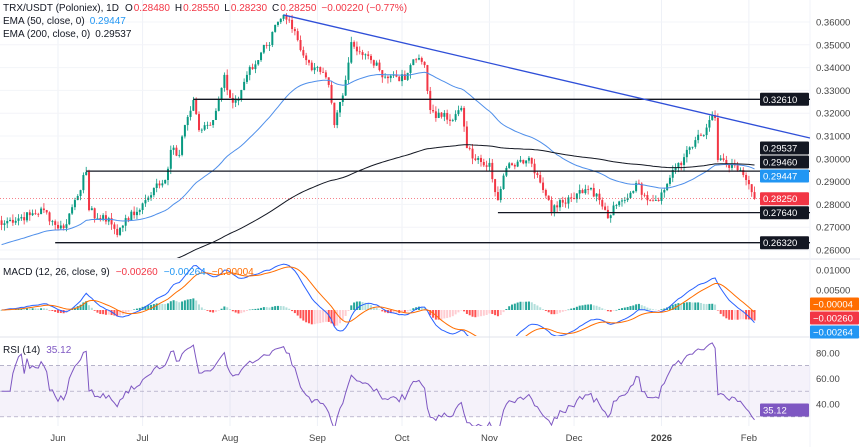 The height and width of the screenshot is (447, 860). I want to click on ema50-label: EMA (50, close, 0), so click(44, 21).